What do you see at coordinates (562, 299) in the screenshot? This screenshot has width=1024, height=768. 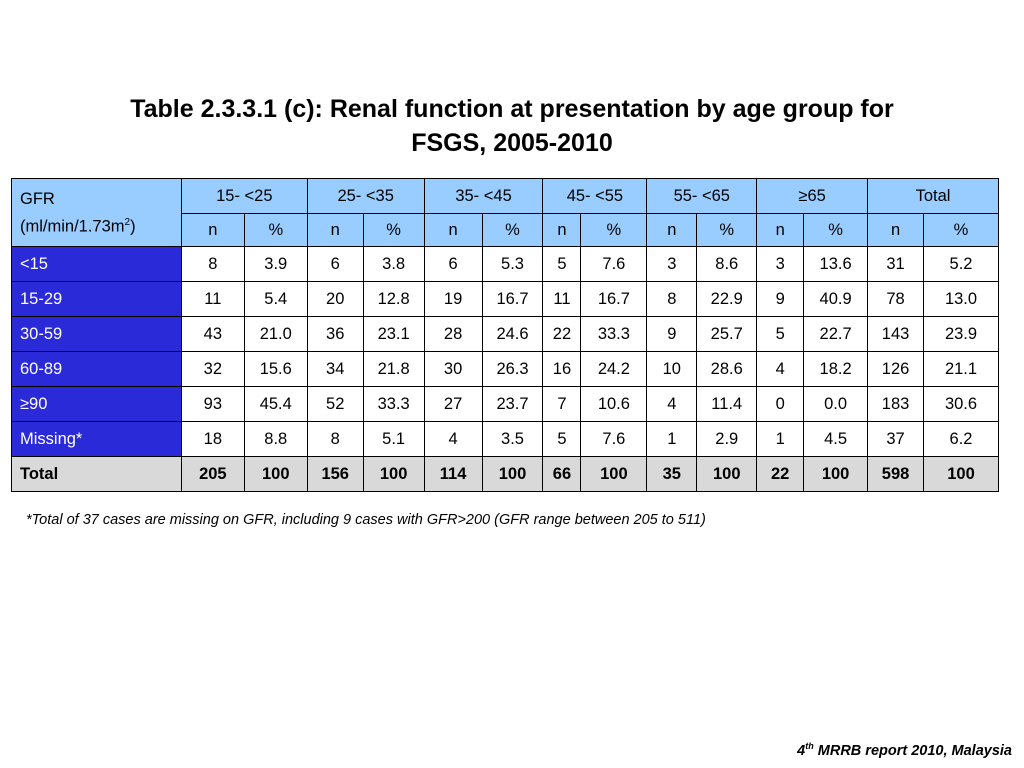 I see `count-cell: 11` at bounding box center [562, 299].